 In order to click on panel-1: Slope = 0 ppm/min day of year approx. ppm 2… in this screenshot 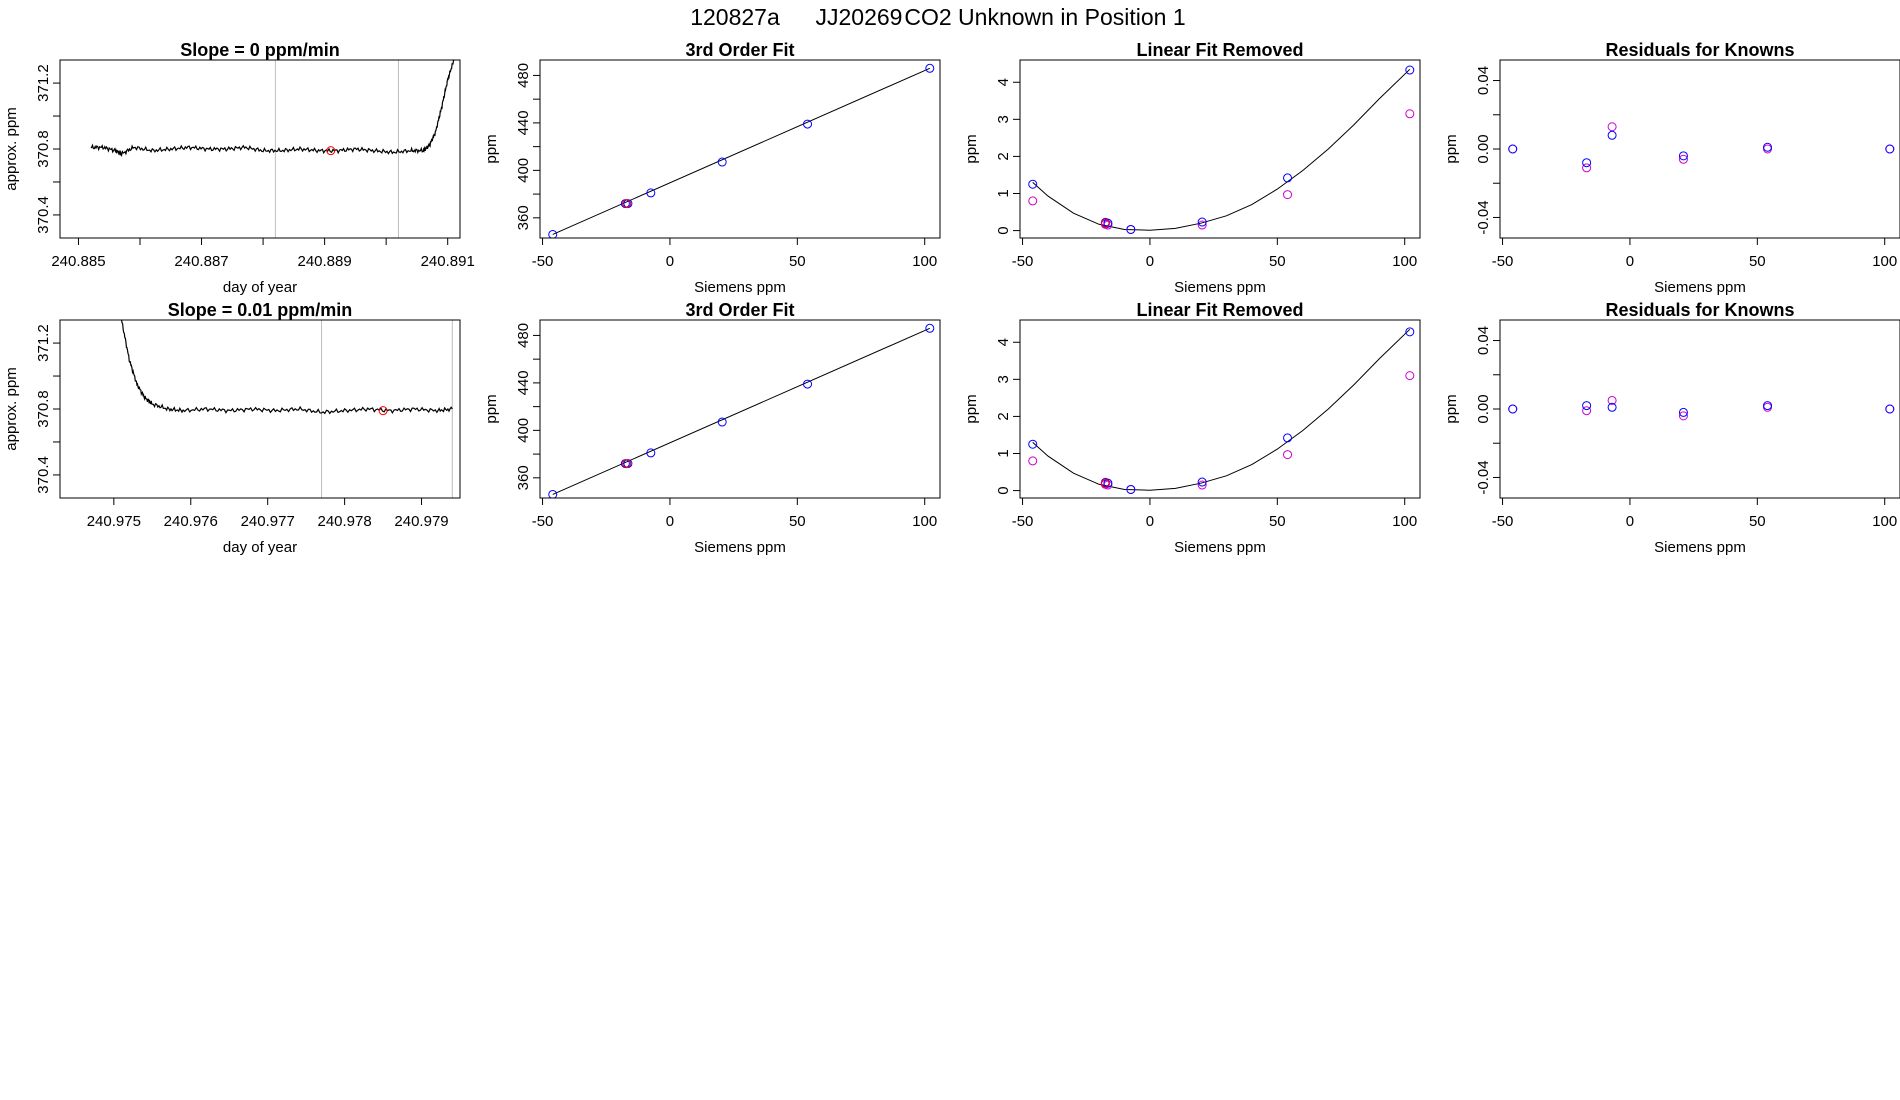, I will do `click(239, 168)`.